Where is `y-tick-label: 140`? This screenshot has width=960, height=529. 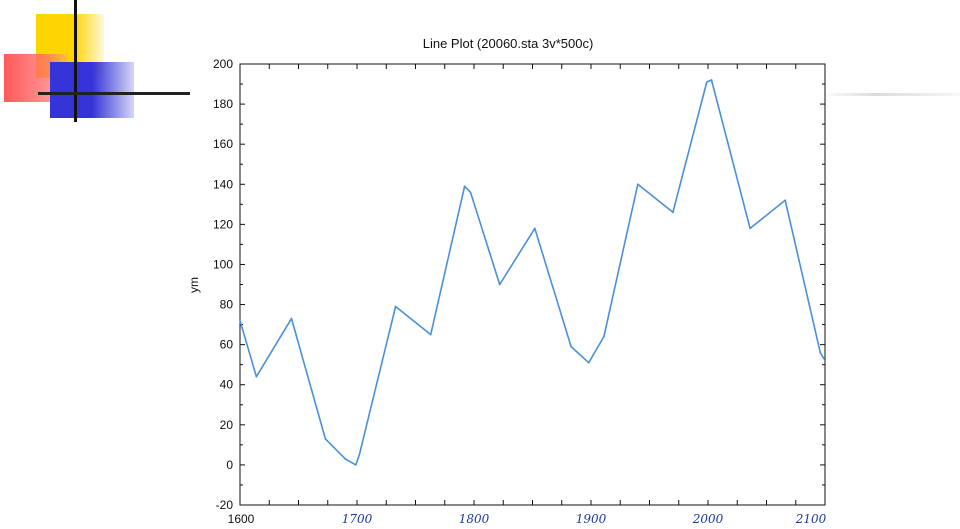
y-tick-label: 140 is located at coordinates (223, 184).